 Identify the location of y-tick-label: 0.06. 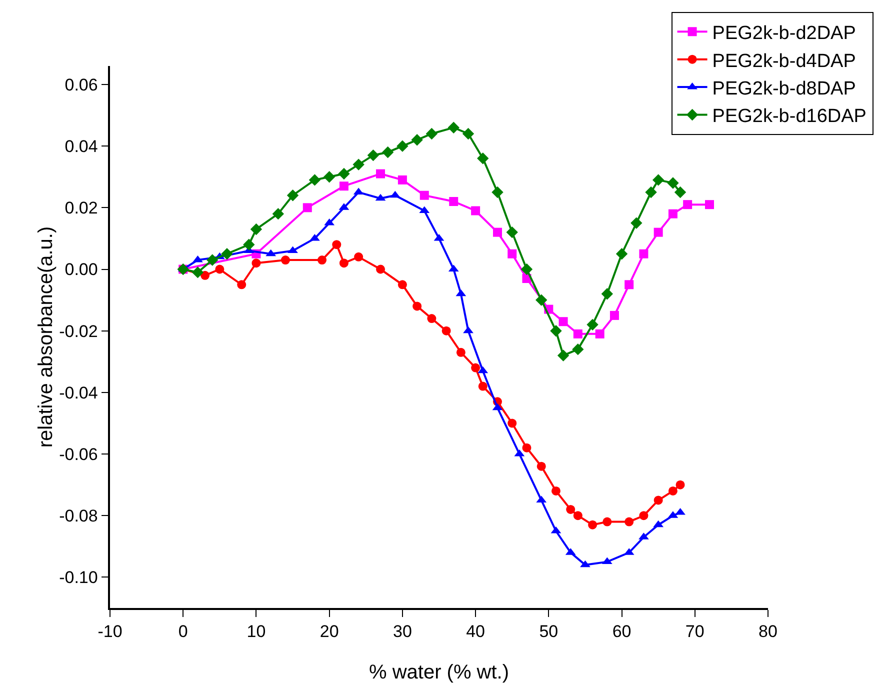
(81, 84).